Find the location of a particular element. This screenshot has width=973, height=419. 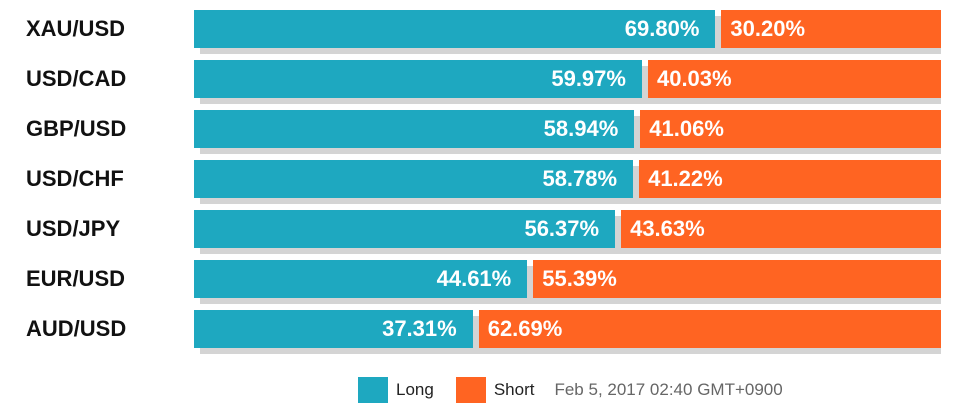

value-long-usd-cad: 59.97% is located at coordinates (588, 78).